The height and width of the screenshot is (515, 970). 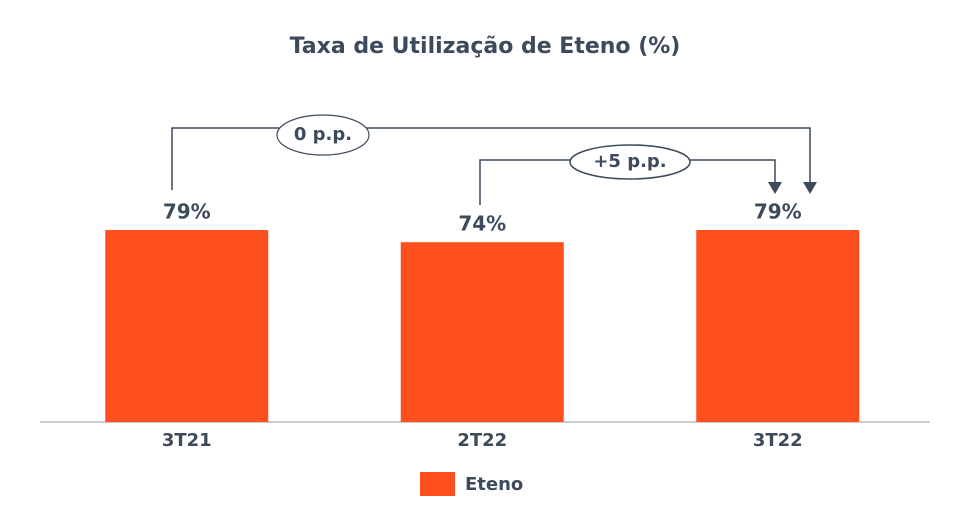 What do you see at coordinates (494, 484) in the screenshot?
I see `legend-label: Eteno` at bounding box center [494, 484].